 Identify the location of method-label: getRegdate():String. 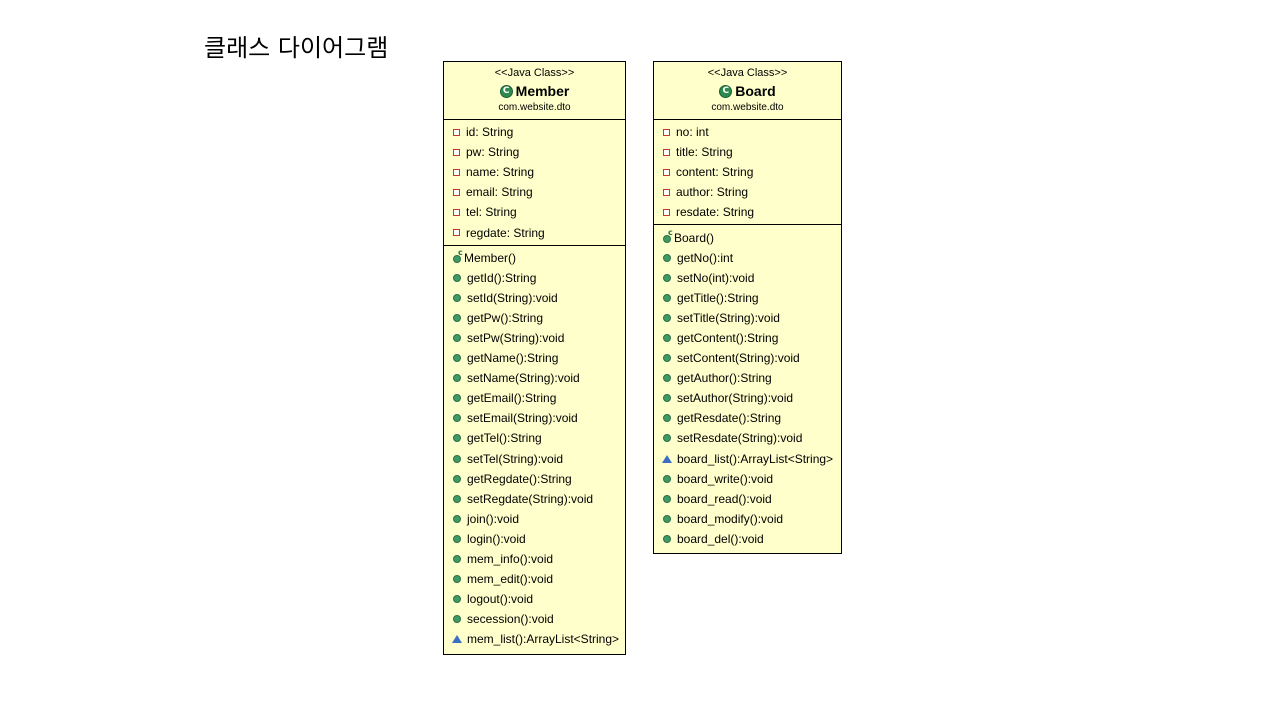
(519, 478).